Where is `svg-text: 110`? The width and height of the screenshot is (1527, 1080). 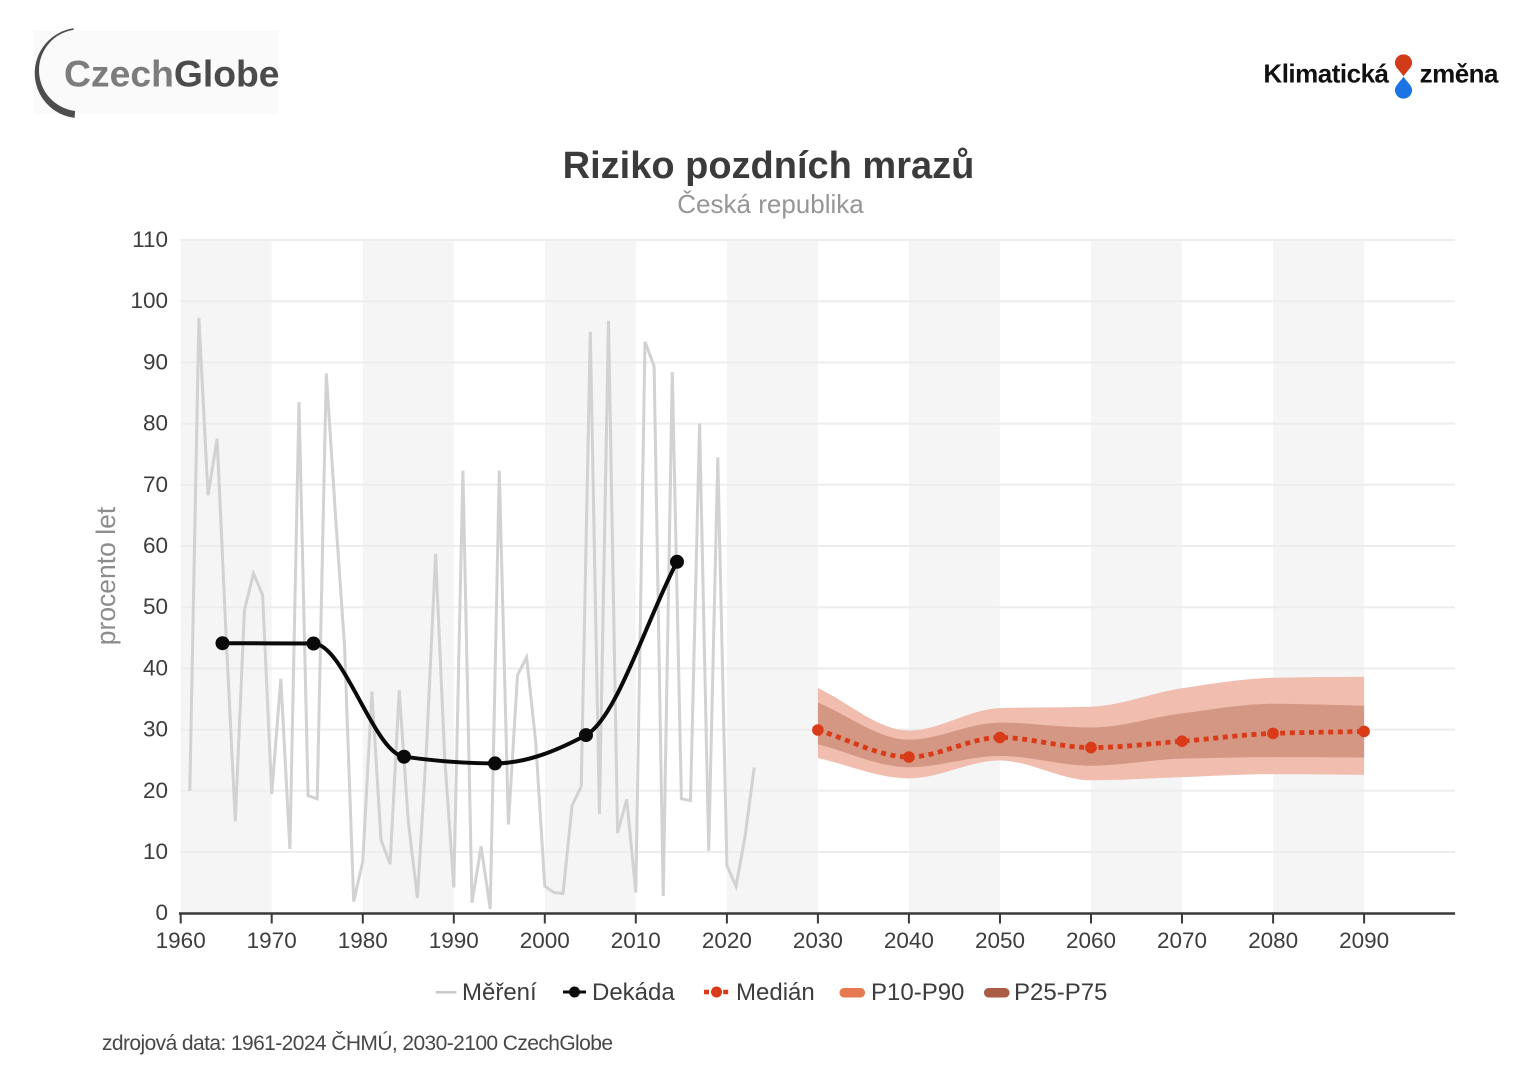 svg-text: 110 is located at coordinates (150, 239).